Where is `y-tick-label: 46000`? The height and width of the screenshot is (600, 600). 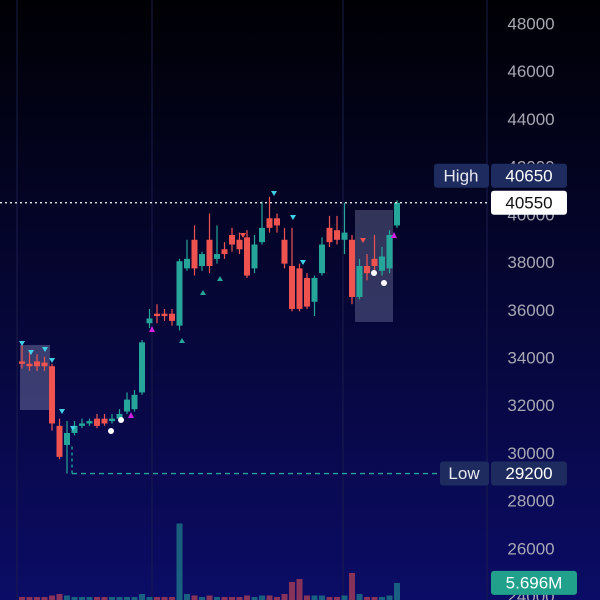
y-tick-label: 46000 is located at coordinates (530, 71).